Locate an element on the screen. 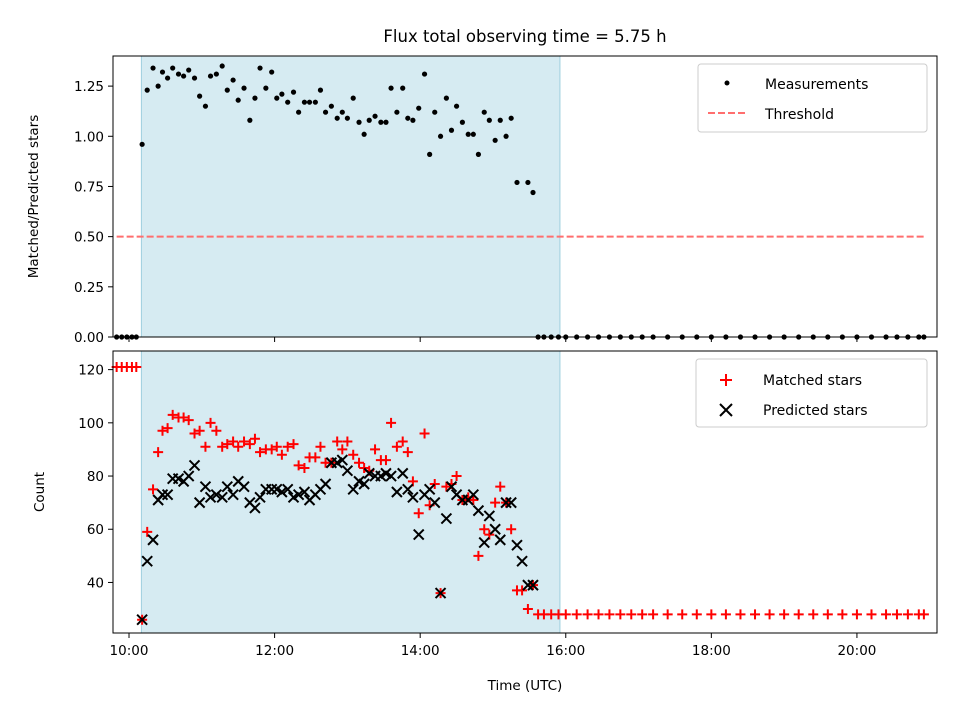  legend-threshold-label: Threshold is located at coordinates (799, 115).